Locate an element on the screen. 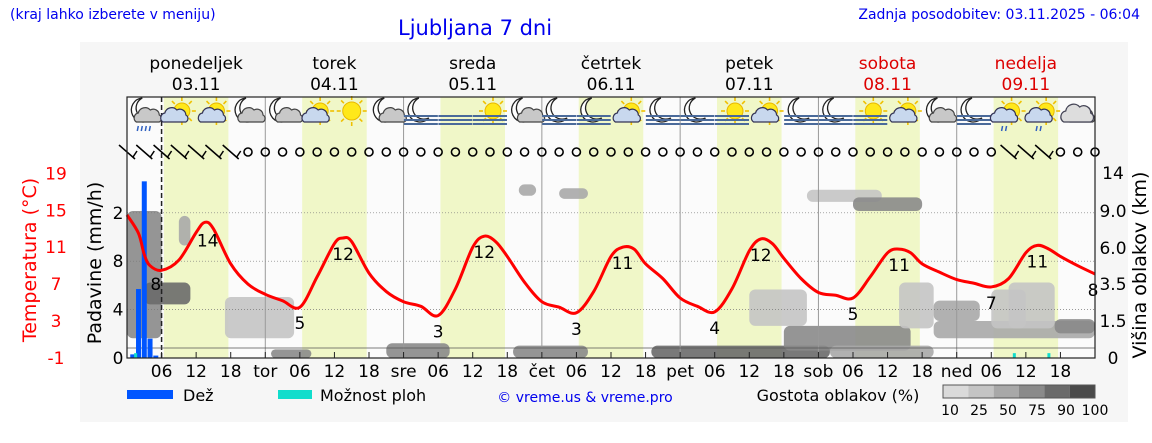 This screenshot has height=443, width=1152. fog-icon is located at coordinates (455, 120).